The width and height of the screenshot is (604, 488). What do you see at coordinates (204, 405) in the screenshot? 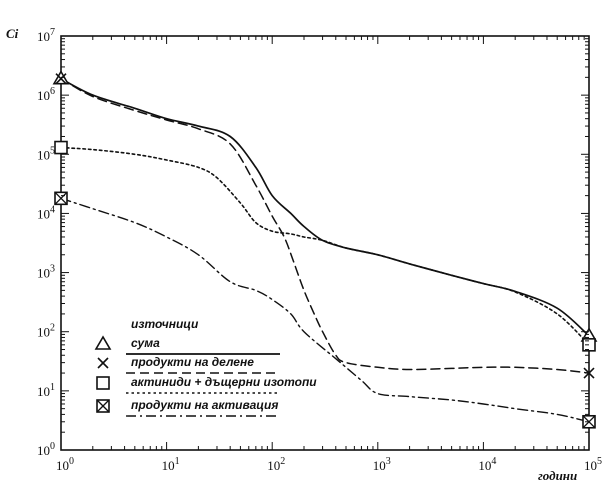
I see `legend-label-3: продукти на активация` at bounding box center [204, 405].